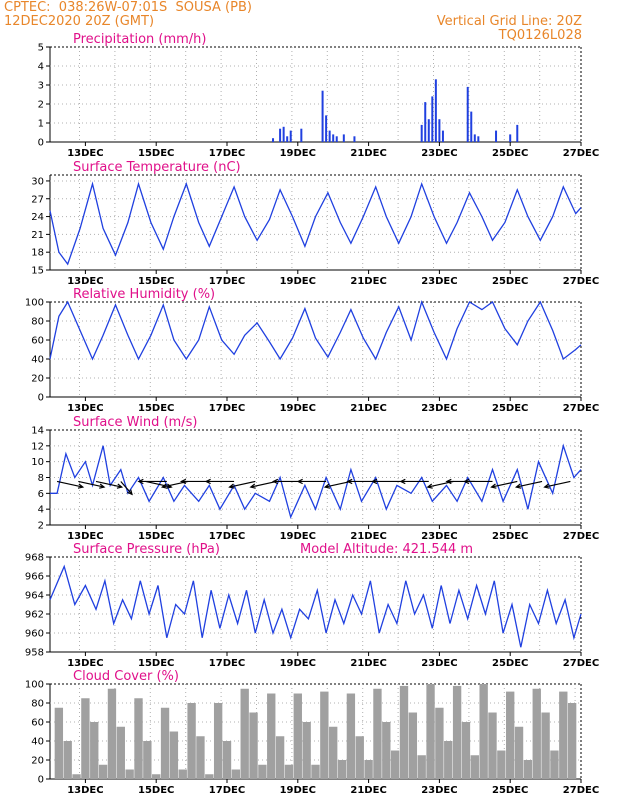 Image resolution: width=618 pixels, height=800 pixels. I want to click on cloud-cover-x-tick-label: 25DEC, so click(510, 790).